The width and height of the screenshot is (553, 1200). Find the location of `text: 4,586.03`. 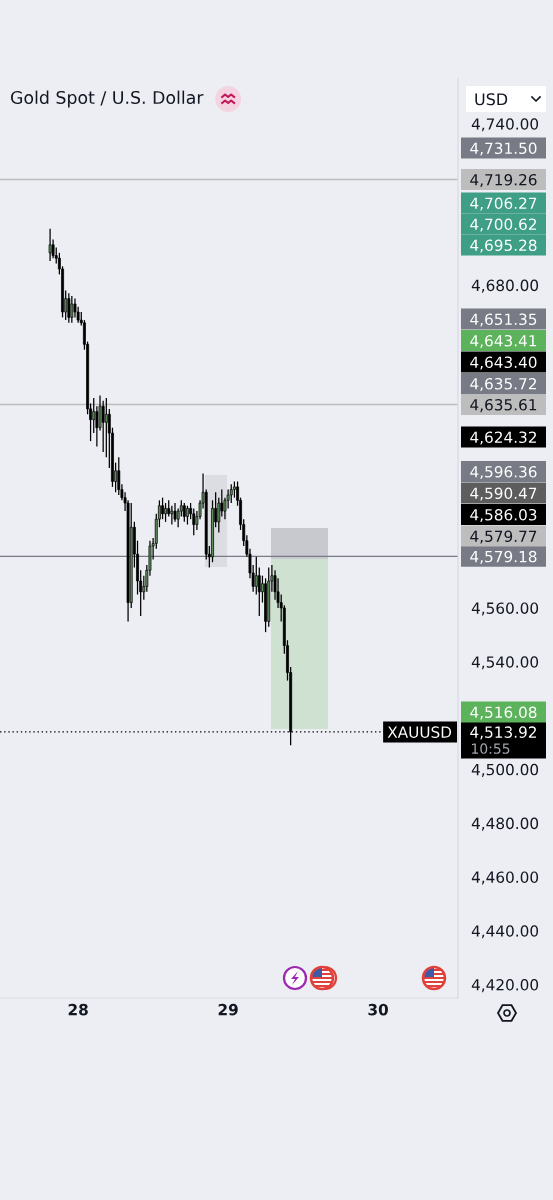

text: 4,586.03 is located at coordinates (503, 515).